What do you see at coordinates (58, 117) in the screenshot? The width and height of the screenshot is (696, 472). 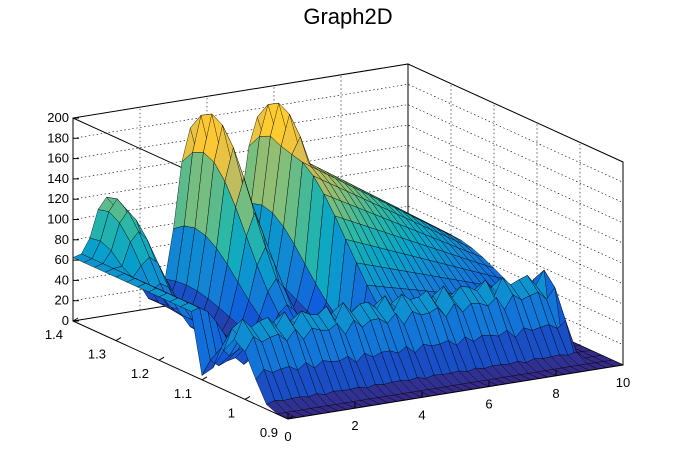 I see `z-tick-label: 200` at bounding box center [58, 117].